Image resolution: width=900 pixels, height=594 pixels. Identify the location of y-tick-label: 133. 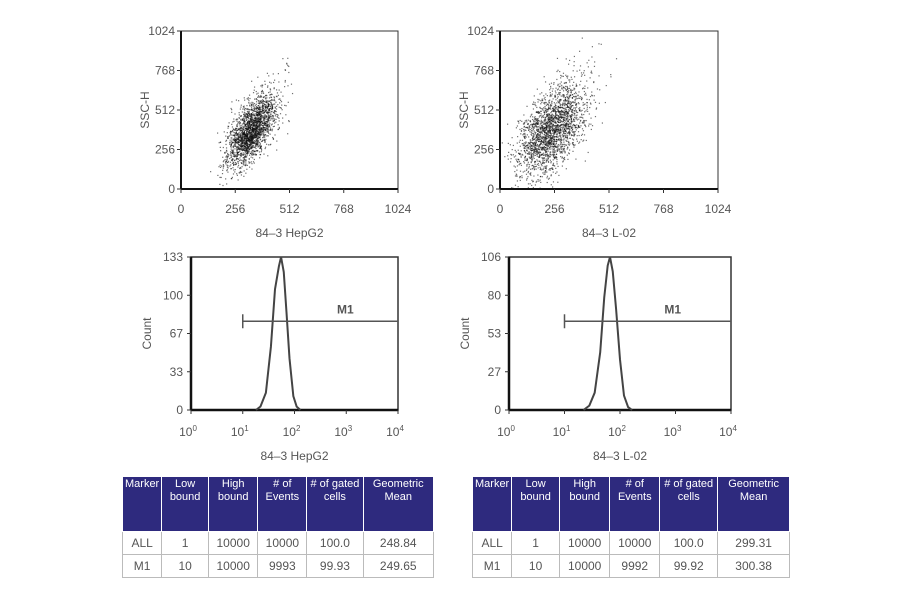
(173, 257).